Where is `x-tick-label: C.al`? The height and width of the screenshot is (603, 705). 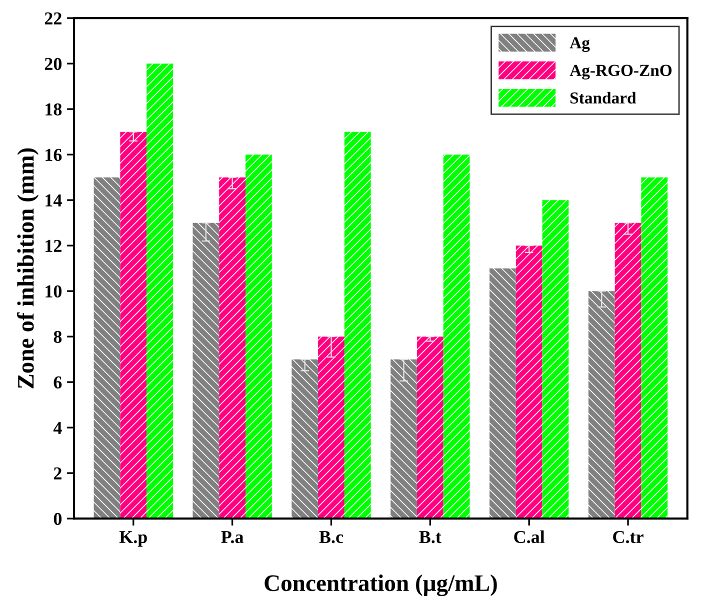
x-tick-label: C.al is located at coordinates (529, 537).